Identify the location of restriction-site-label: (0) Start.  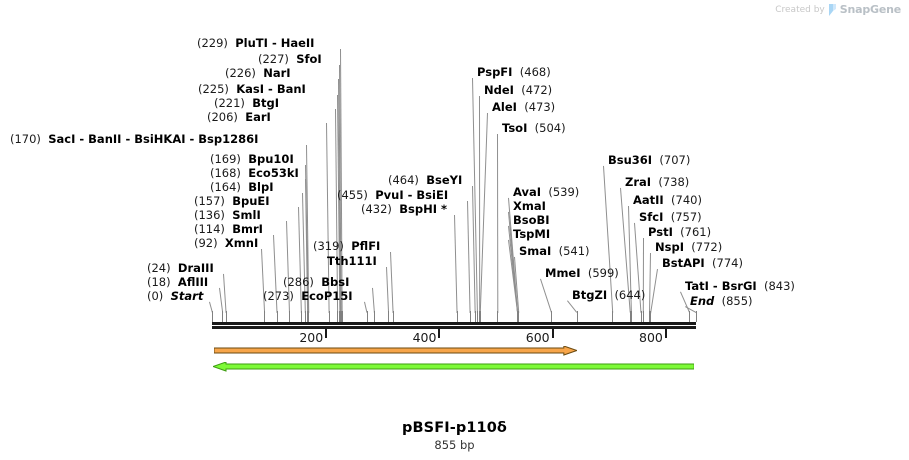
(175, 296).